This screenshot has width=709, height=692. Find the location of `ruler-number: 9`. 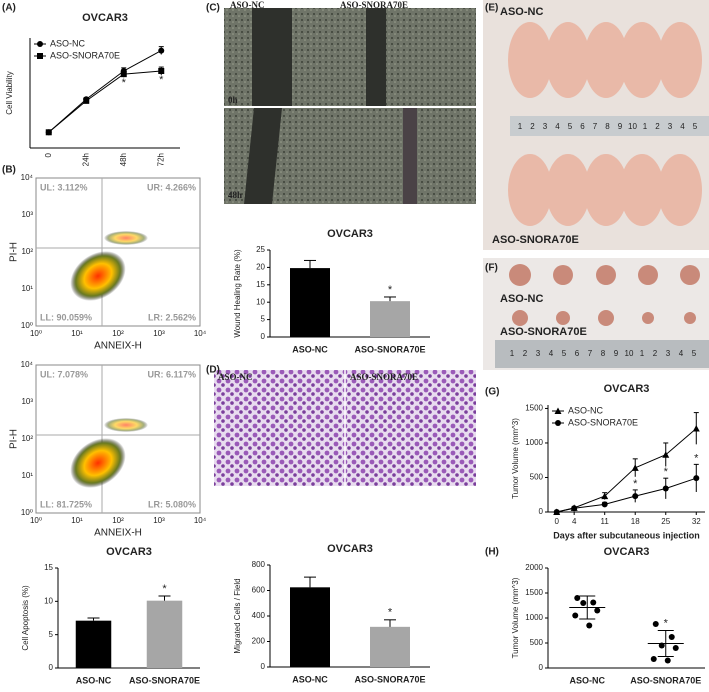

ruler-number: 9 is located at coordinates (616, 353).